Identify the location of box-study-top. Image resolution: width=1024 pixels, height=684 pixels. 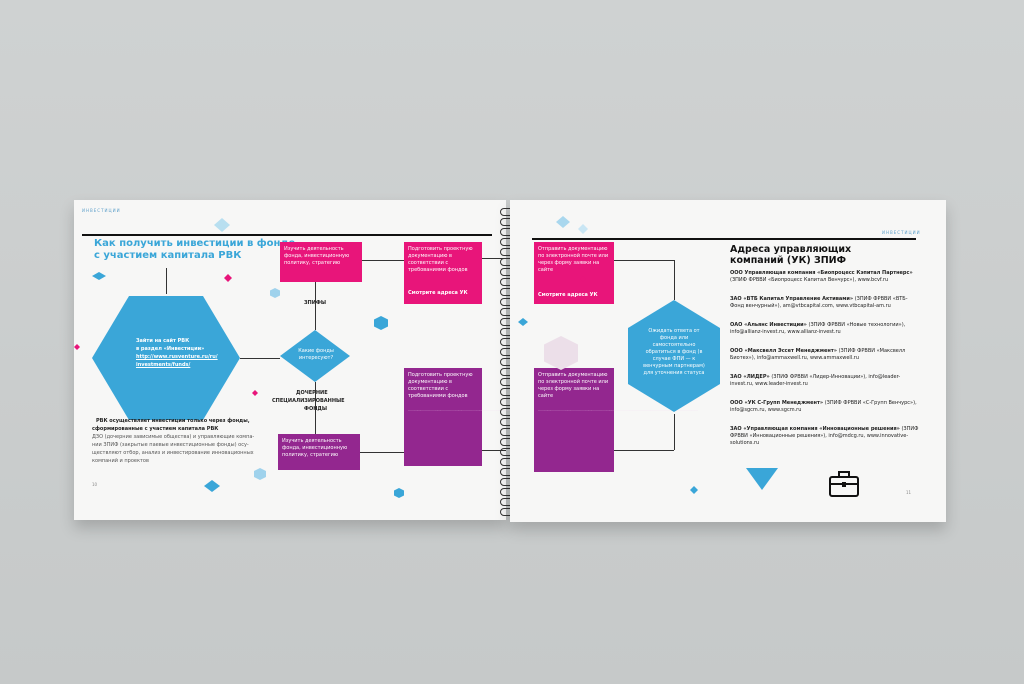
(321, 262).